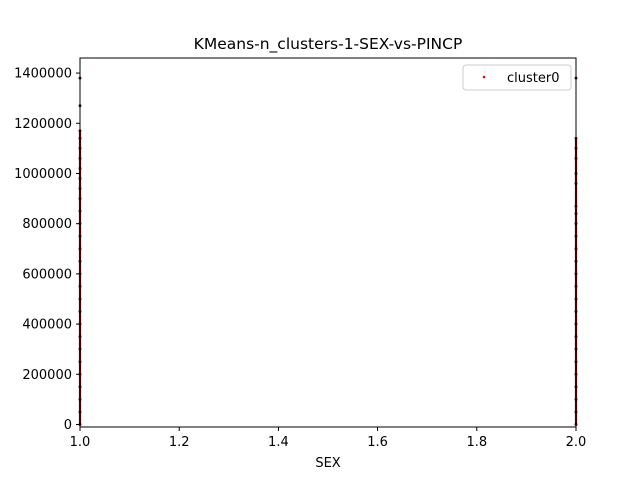 The width and height of the screenshot is (640, 480). I want to click on y-tick-label: 1000000, so click(43, 174).